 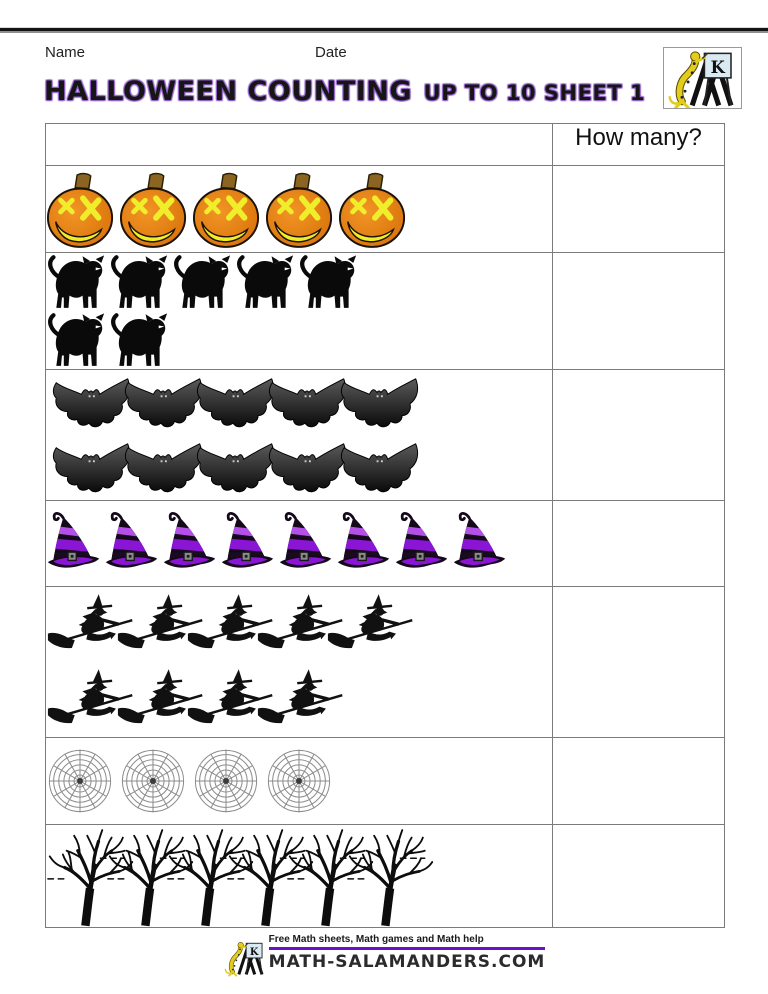 What do you see at coordinates (407, 948) in the screenshot?
I see `footer-rule` at bounding box center [407, 948].